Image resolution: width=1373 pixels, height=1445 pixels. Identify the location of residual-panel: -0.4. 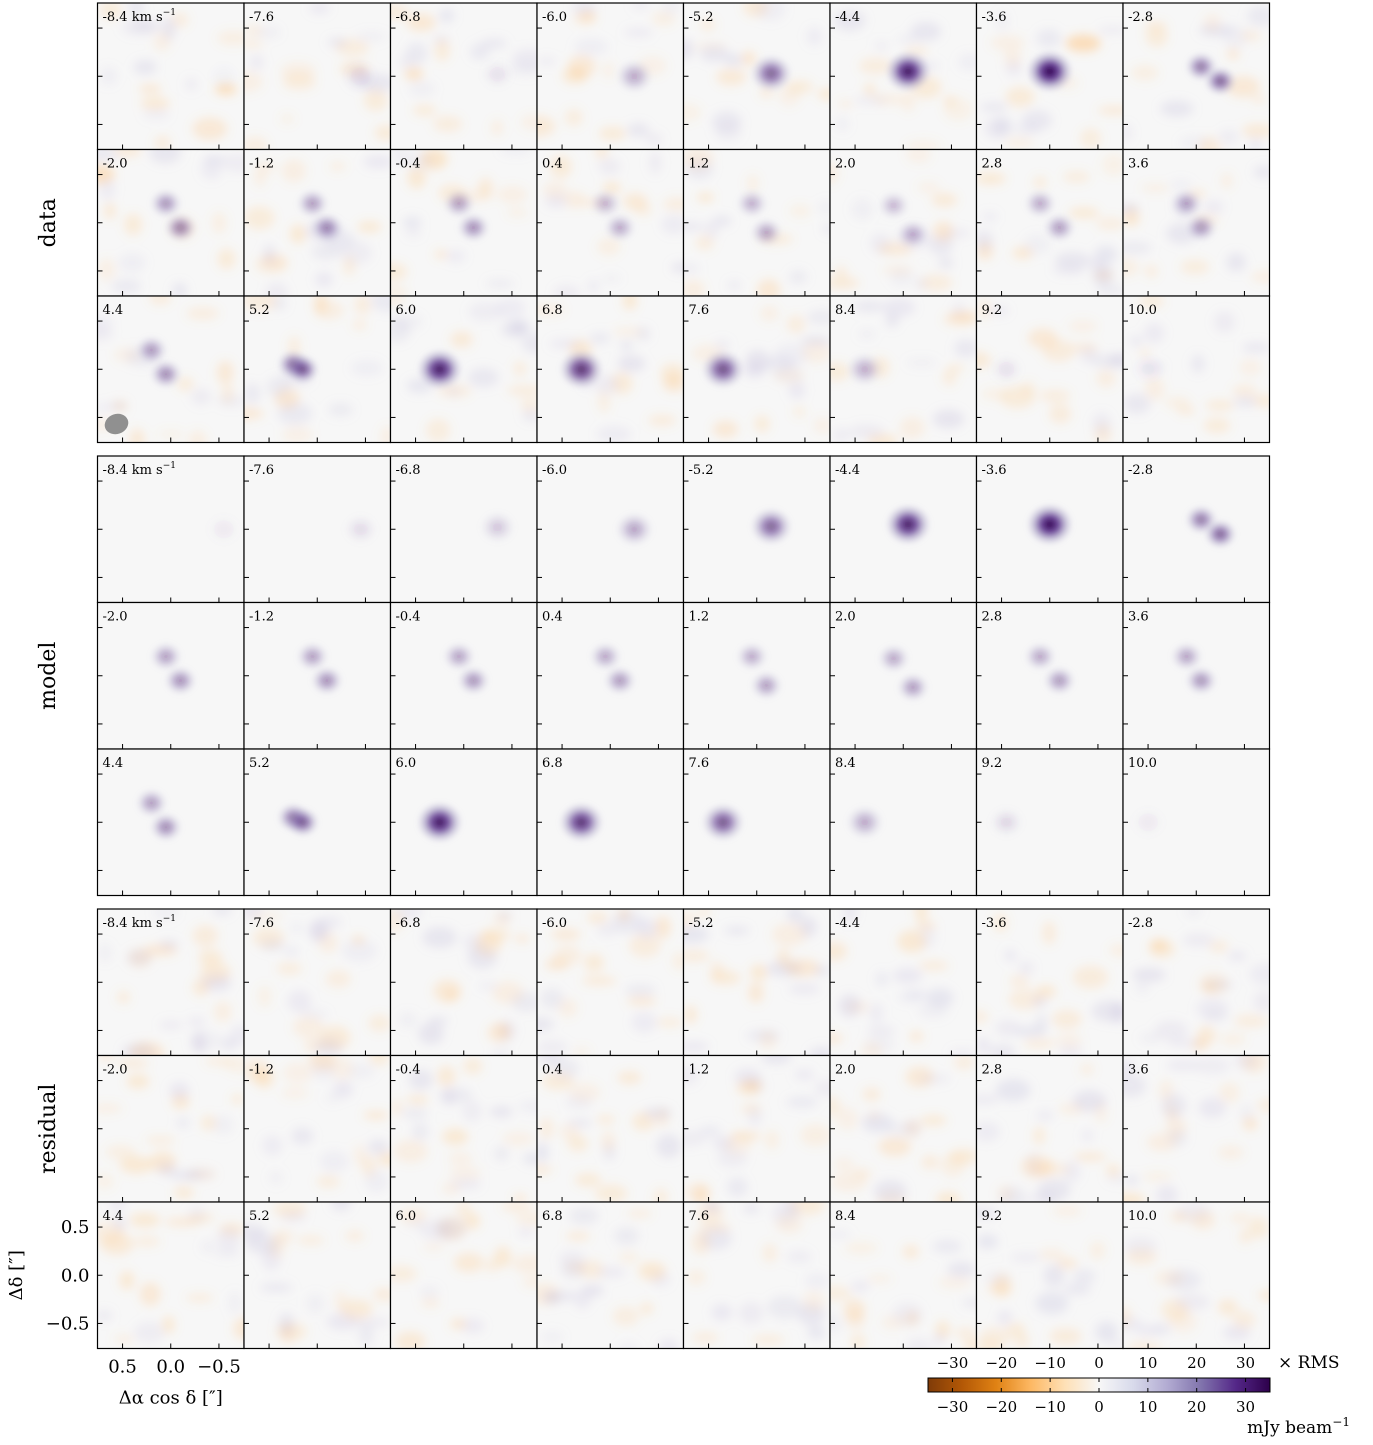
(463, 1128).